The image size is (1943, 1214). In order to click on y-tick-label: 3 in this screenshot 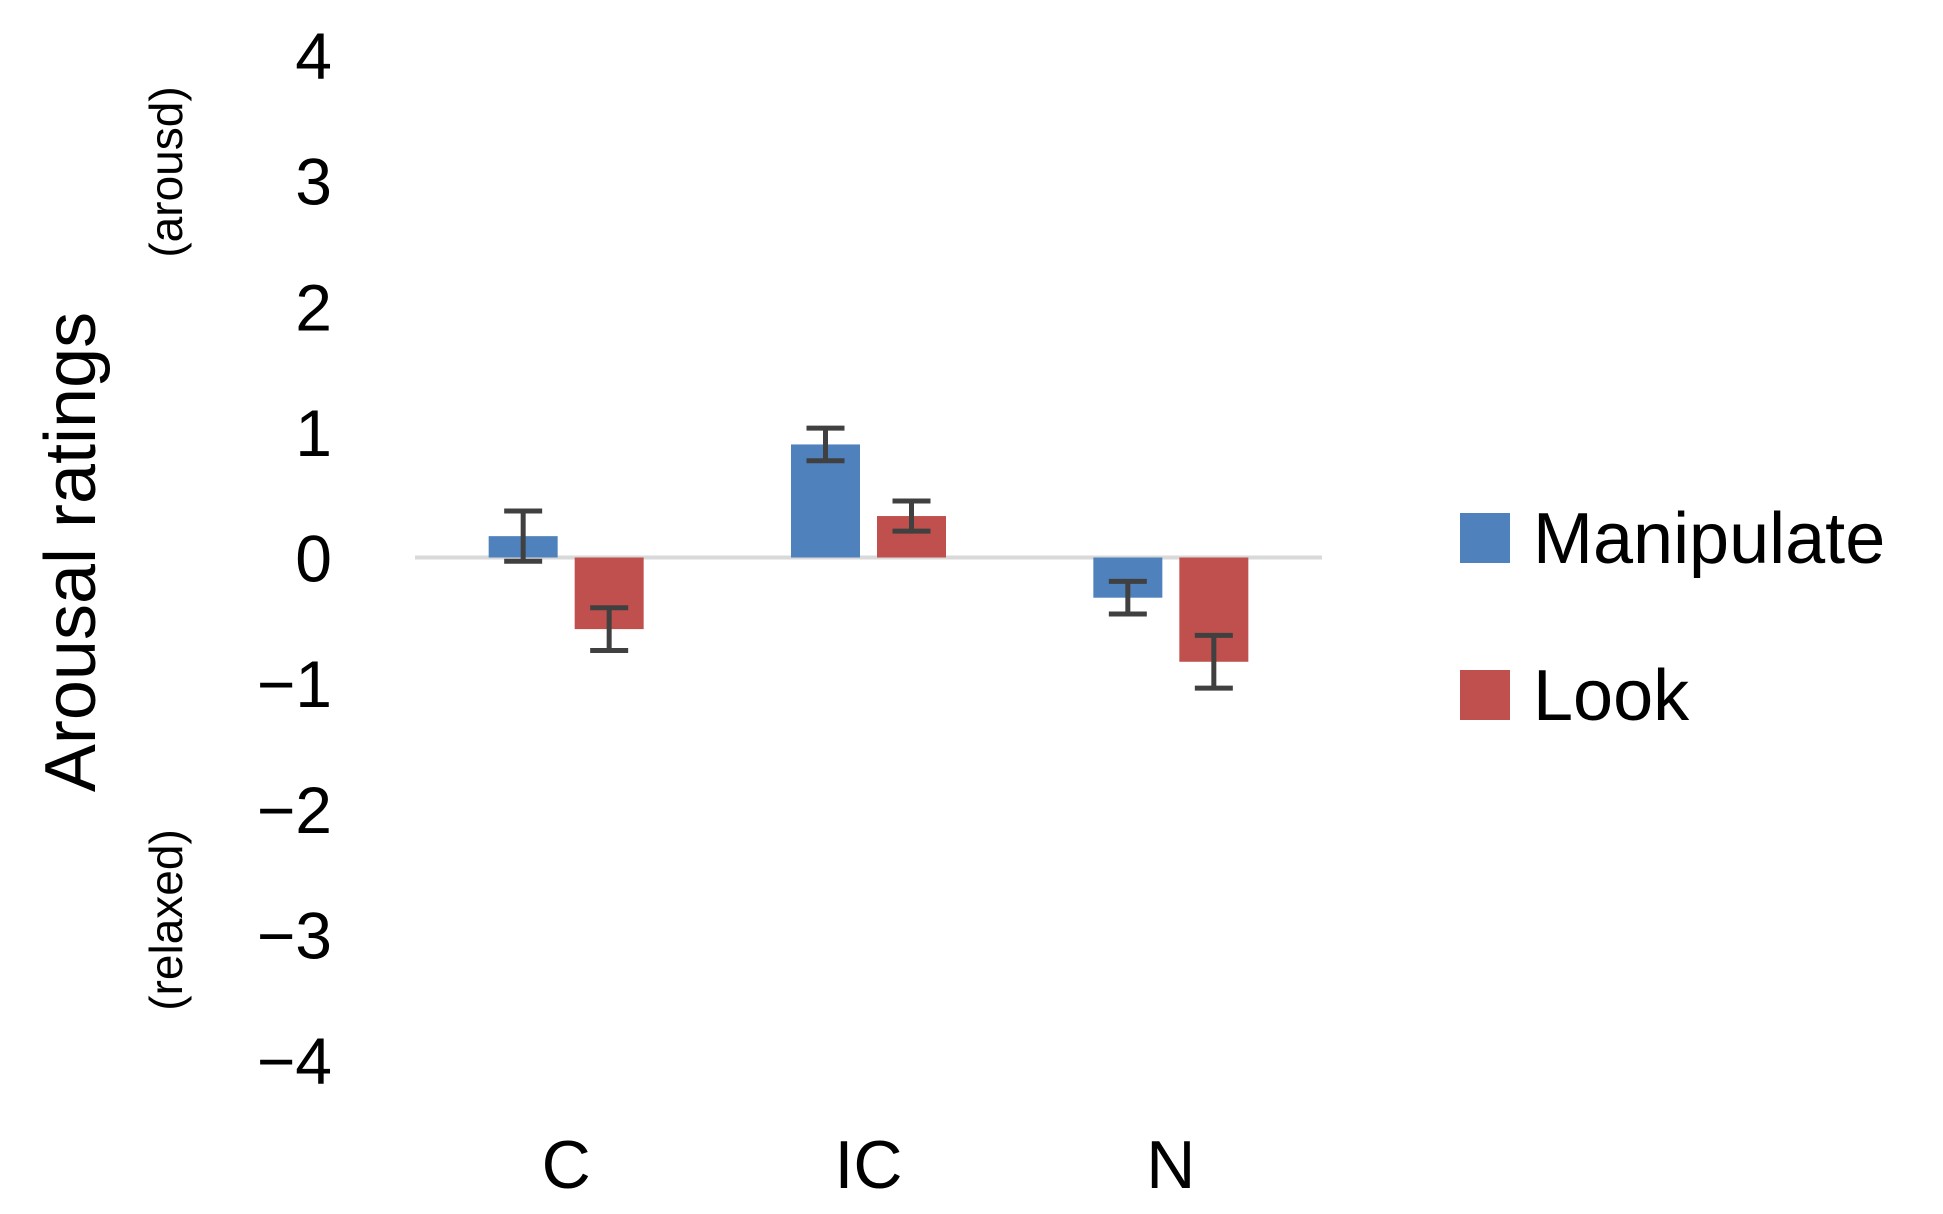, I will do `click(313, 182)`.